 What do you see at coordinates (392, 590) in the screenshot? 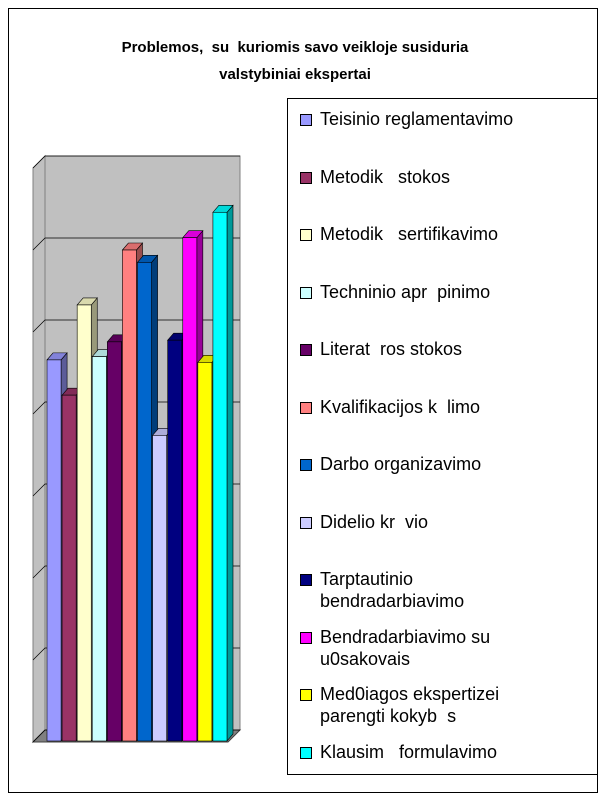
I see `legend-label: Tarptautinio bendradarbiavimo` at bounding box center [392, 590].